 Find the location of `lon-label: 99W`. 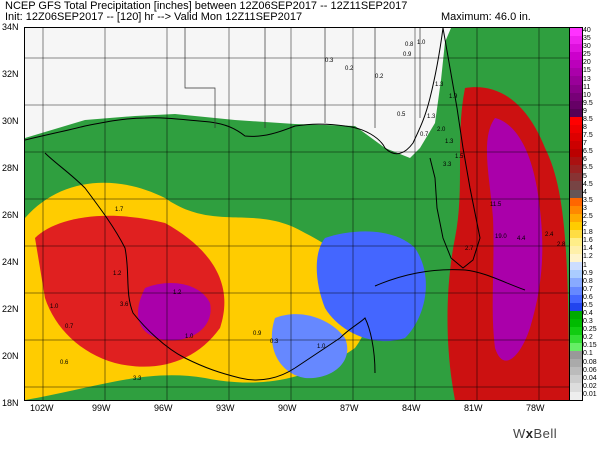

lon-label: 99W is located at coordinates (101, 408).